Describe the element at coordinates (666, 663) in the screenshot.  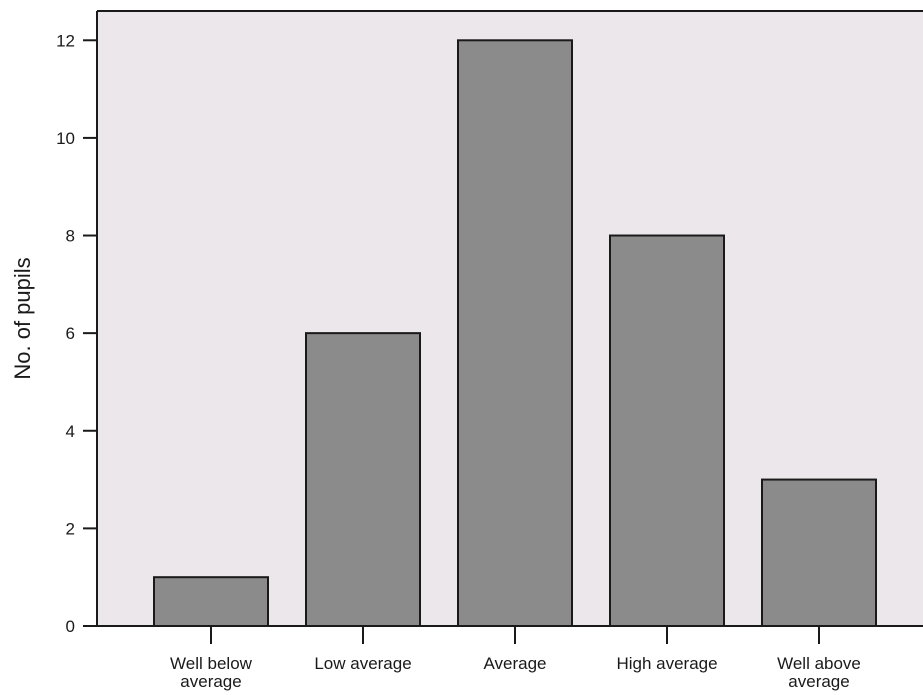
I see `x-tick-label: High average` at that location.